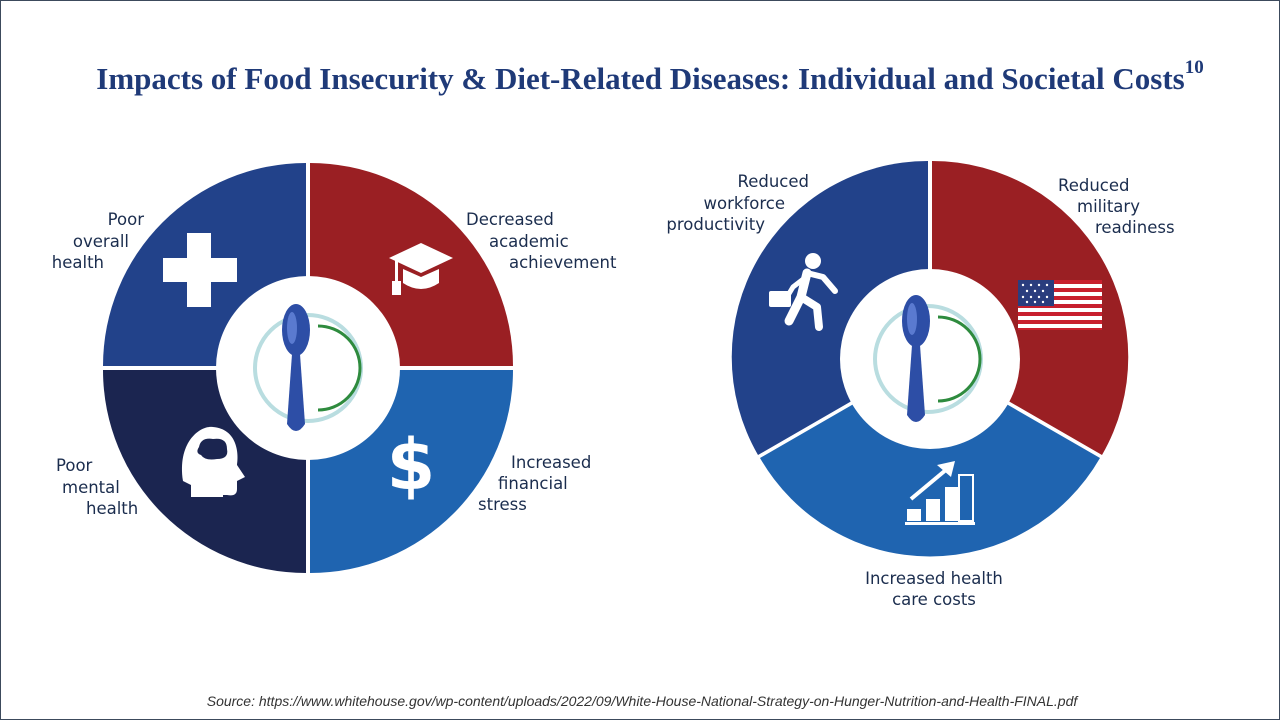 The height and width of the screenshot is (721, 1280). I want to click on head-brain-icon, so click(213, 461).